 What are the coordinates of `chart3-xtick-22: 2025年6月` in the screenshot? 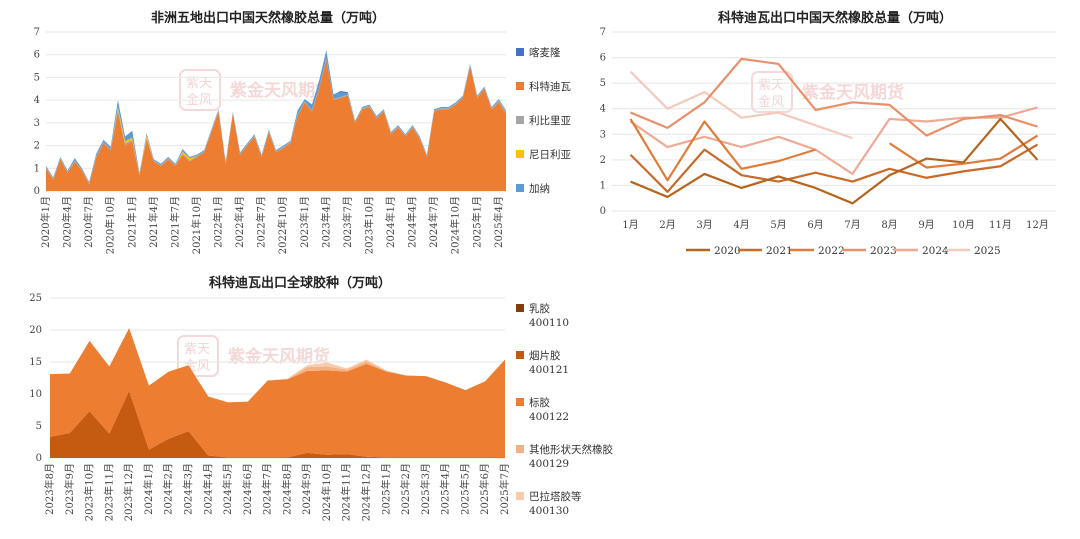 It's located at (484, 489).